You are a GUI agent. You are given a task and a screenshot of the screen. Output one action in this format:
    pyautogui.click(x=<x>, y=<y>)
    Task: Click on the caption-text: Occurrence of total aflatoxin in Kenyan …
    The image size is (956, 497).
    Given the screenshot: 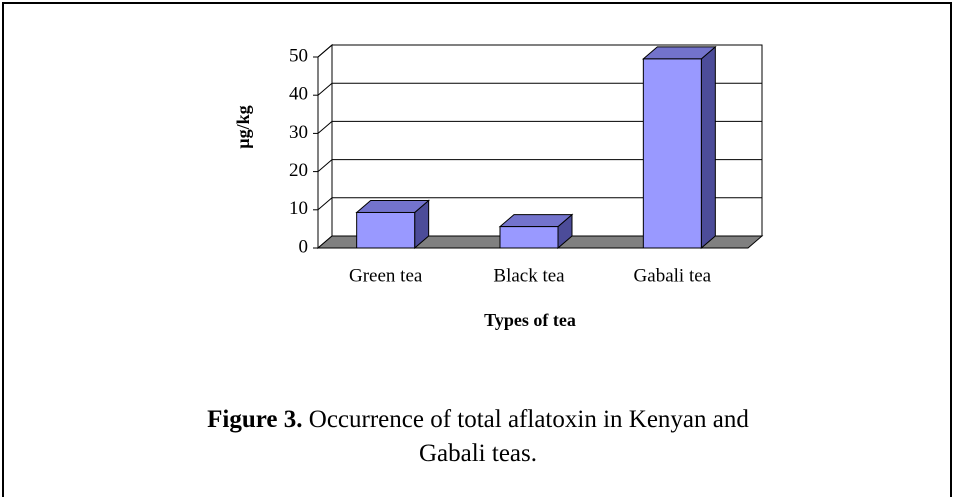 What is the action you would take?
    pyautogui.click(x=528, y=436)
    